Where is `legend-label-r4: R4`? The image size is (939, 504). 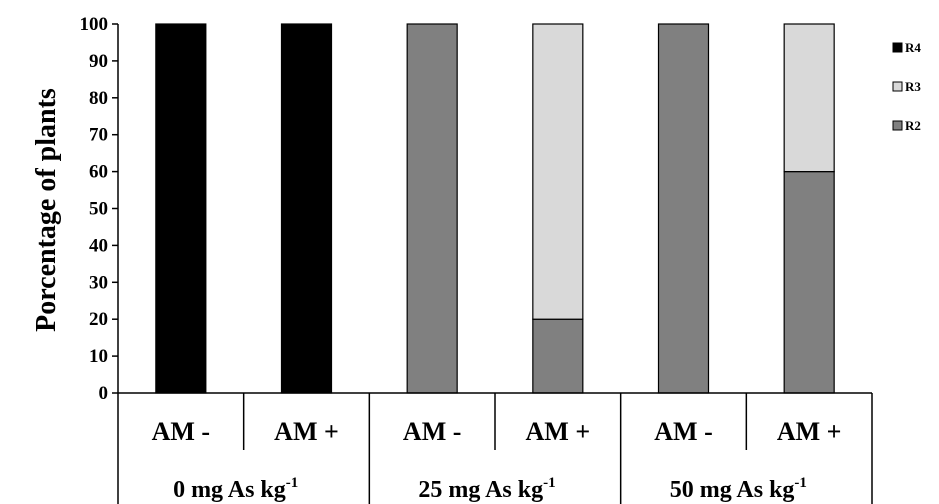
legend-label-r4: R4 is located at coordinates (913, 47).